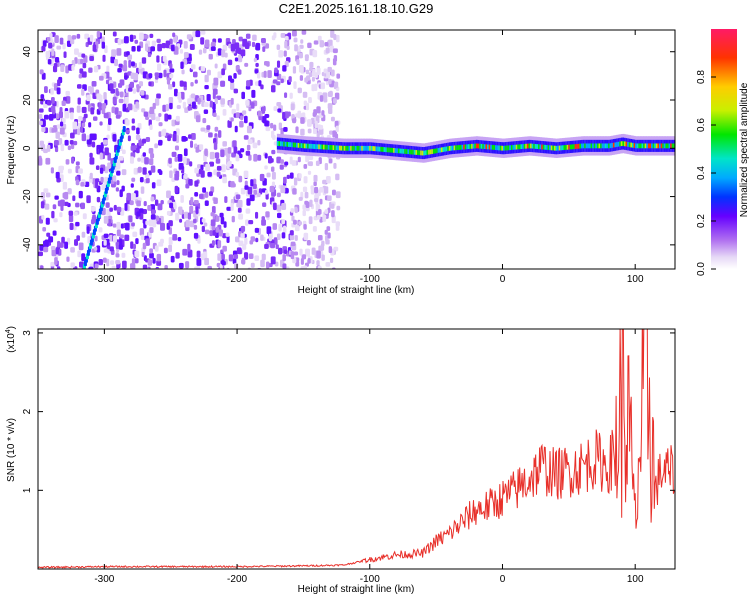  Describe the element at coordinates (104, 579) in the screenshot. I see `bottom-x-tick-label: -300` at that location.